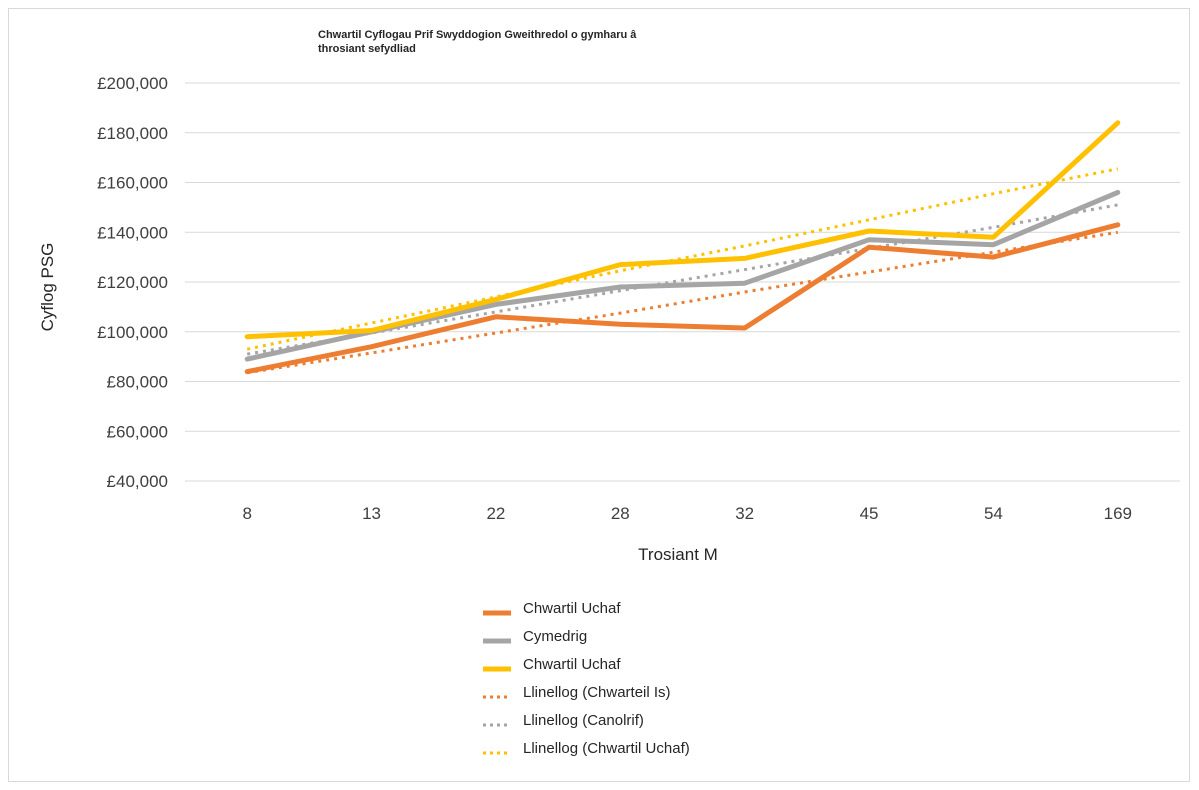 The width and height of the screenshot is (1199, 790). What do you see at coordinates (869, 513) in the screenshot?
I see `x-tick-label: 45` at bounding box center [869, 513].